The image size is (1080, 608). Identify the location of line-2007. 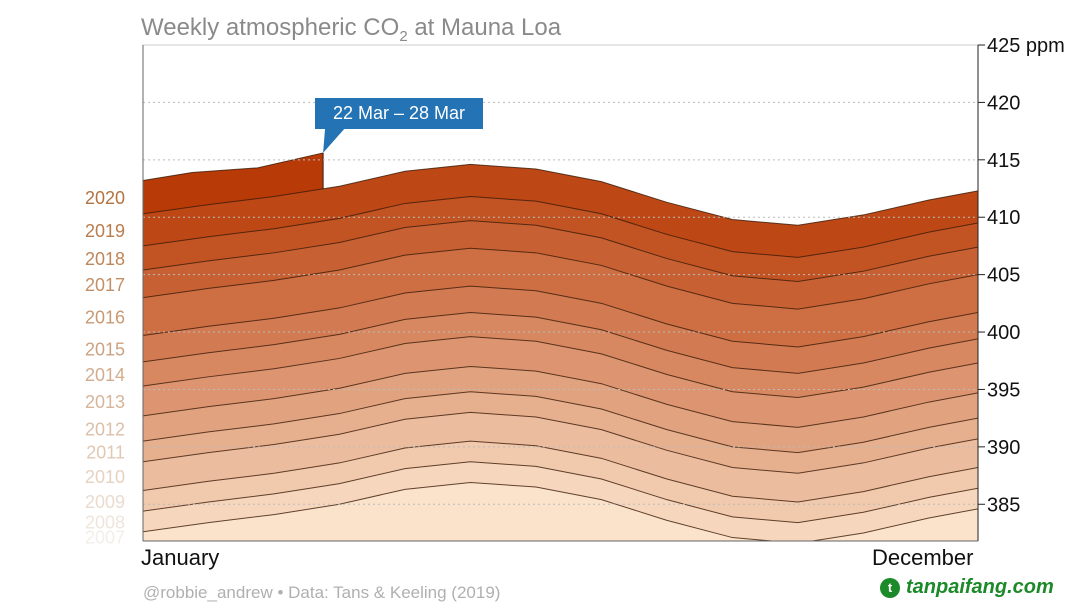
(560, 511).